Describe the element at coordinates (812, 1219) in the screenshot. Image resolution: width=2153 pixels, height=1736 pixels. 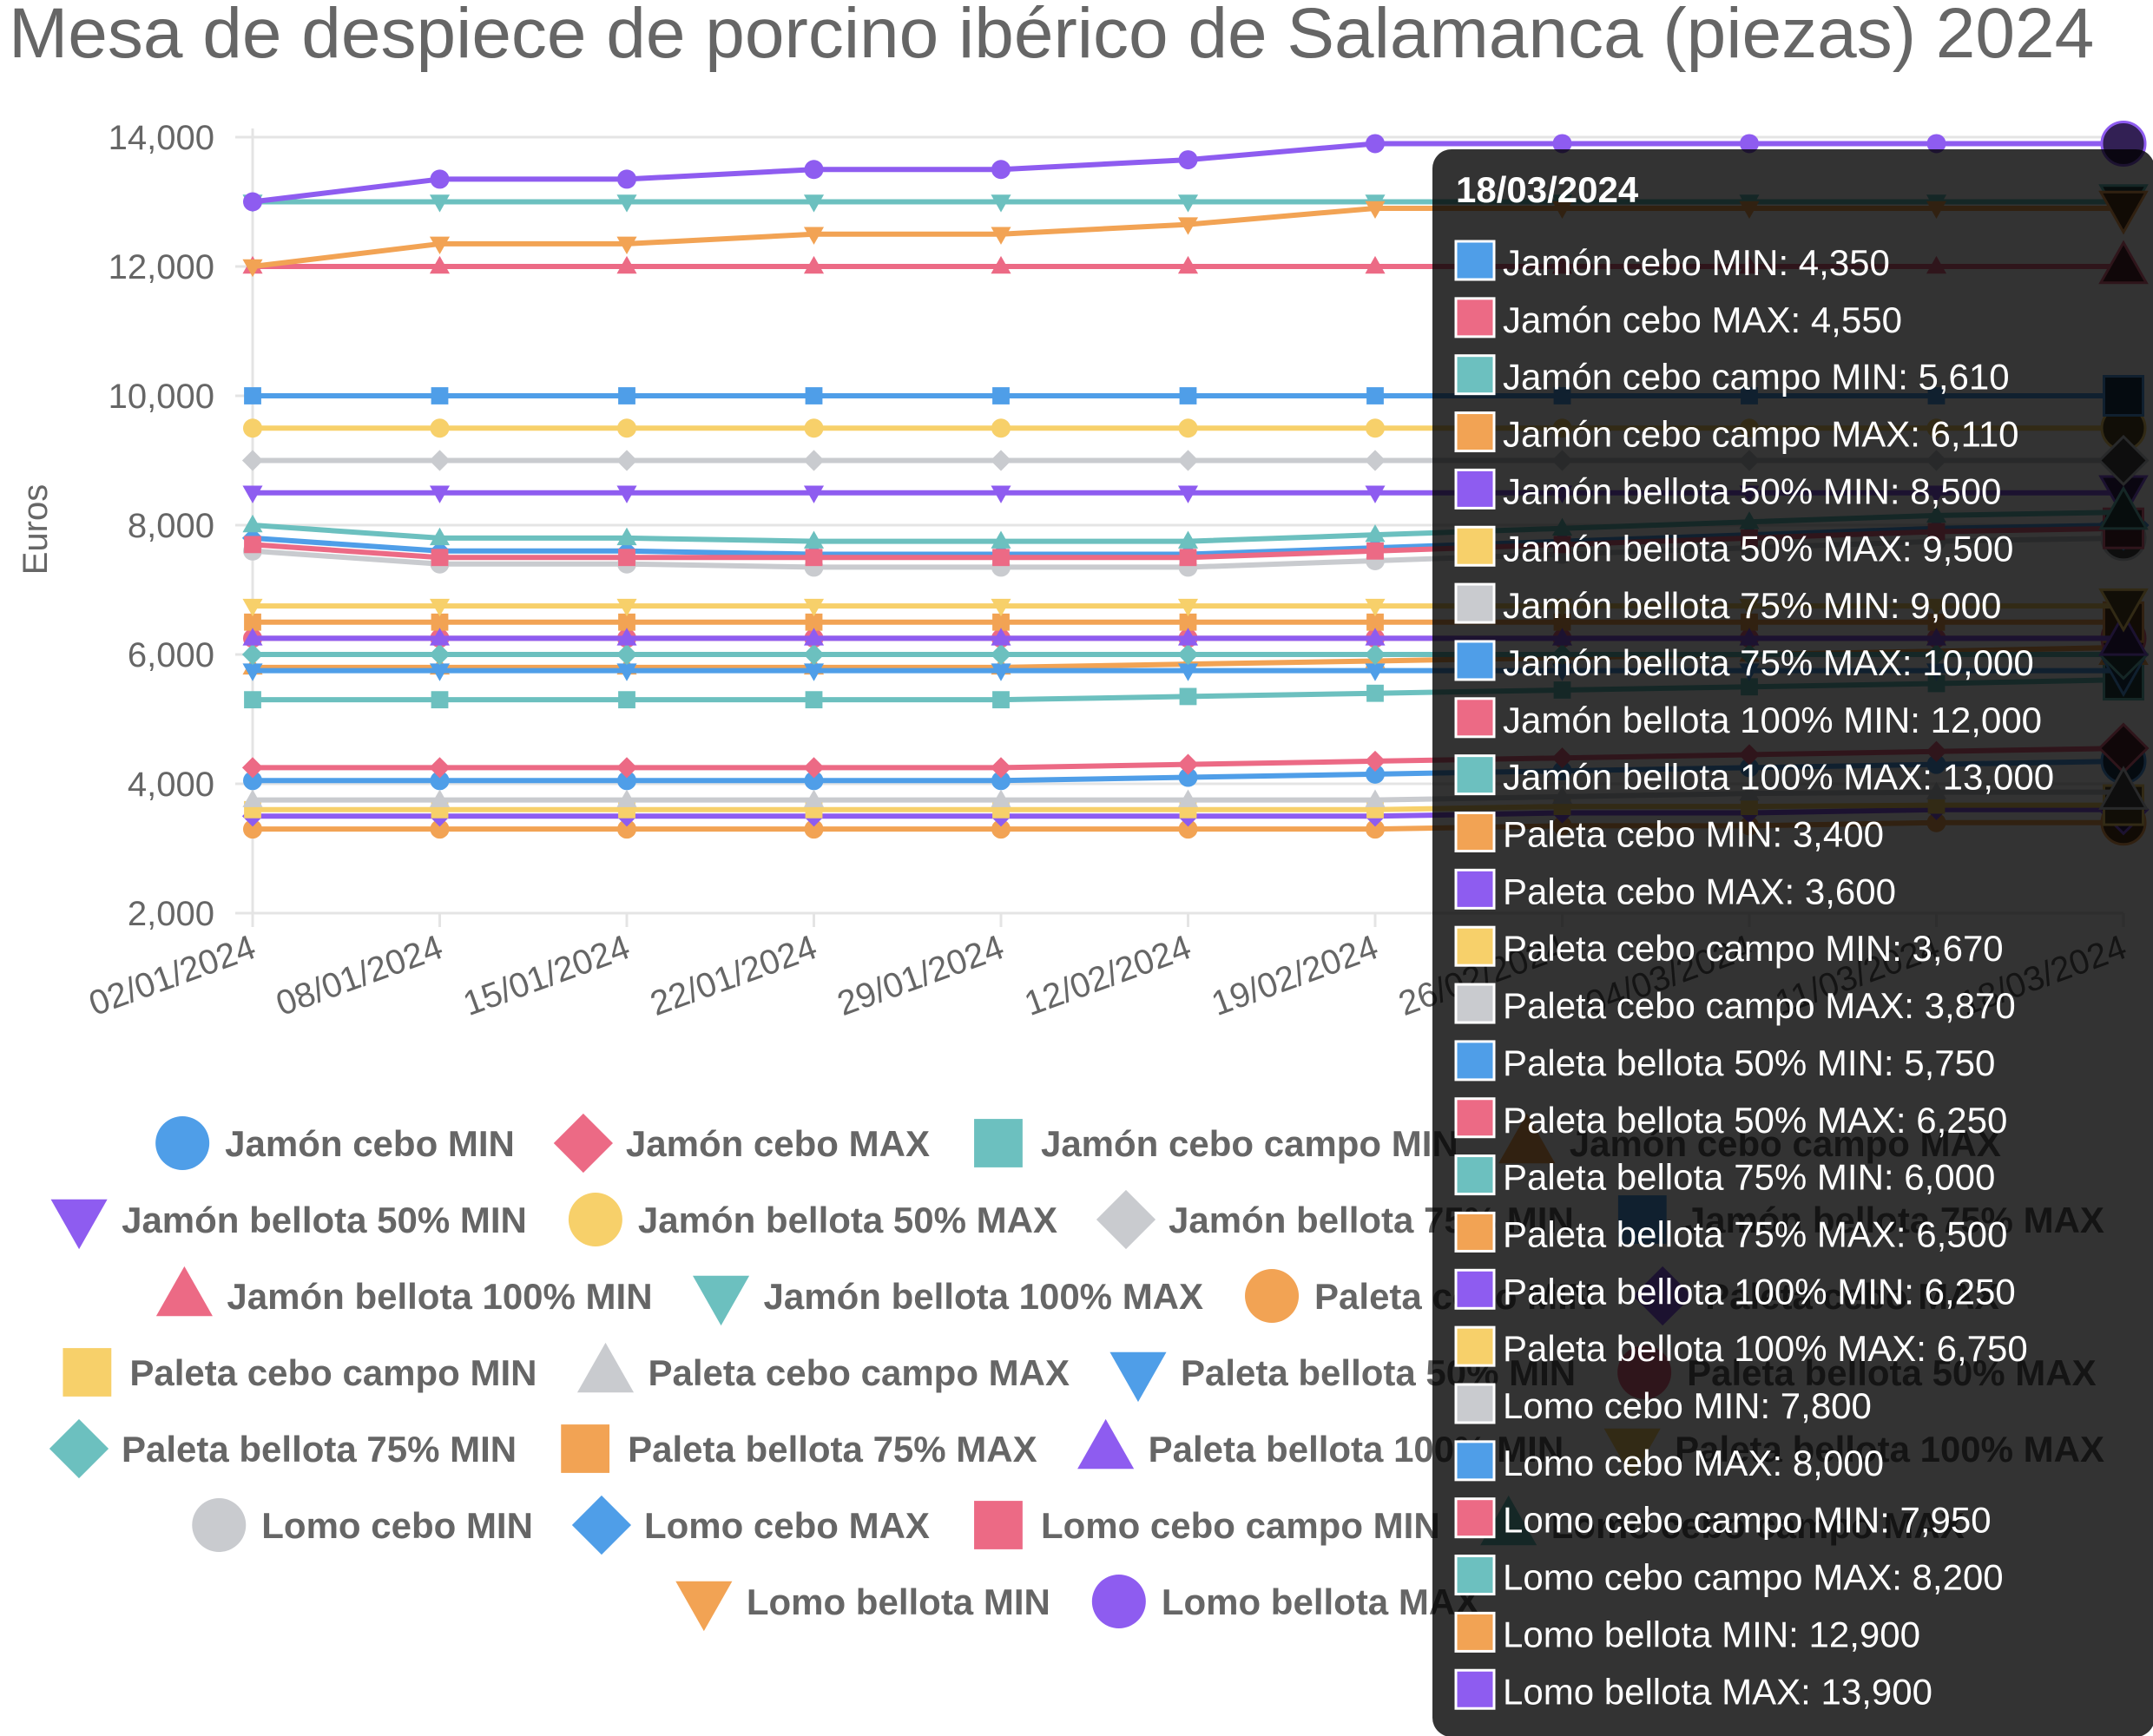
I see `legend-item-jamon-bellota-50pct-max: Jamón bellota 50% MAX` at that location.